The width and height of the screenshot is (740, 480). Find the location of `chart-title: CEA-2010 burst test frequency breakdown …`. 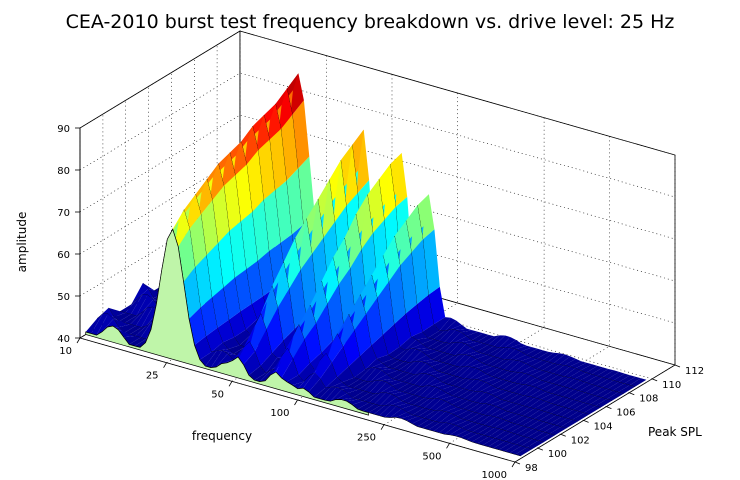

chart-title: CEA-2010 burst test frequency breakdown … is located at coordinates (370, 22).